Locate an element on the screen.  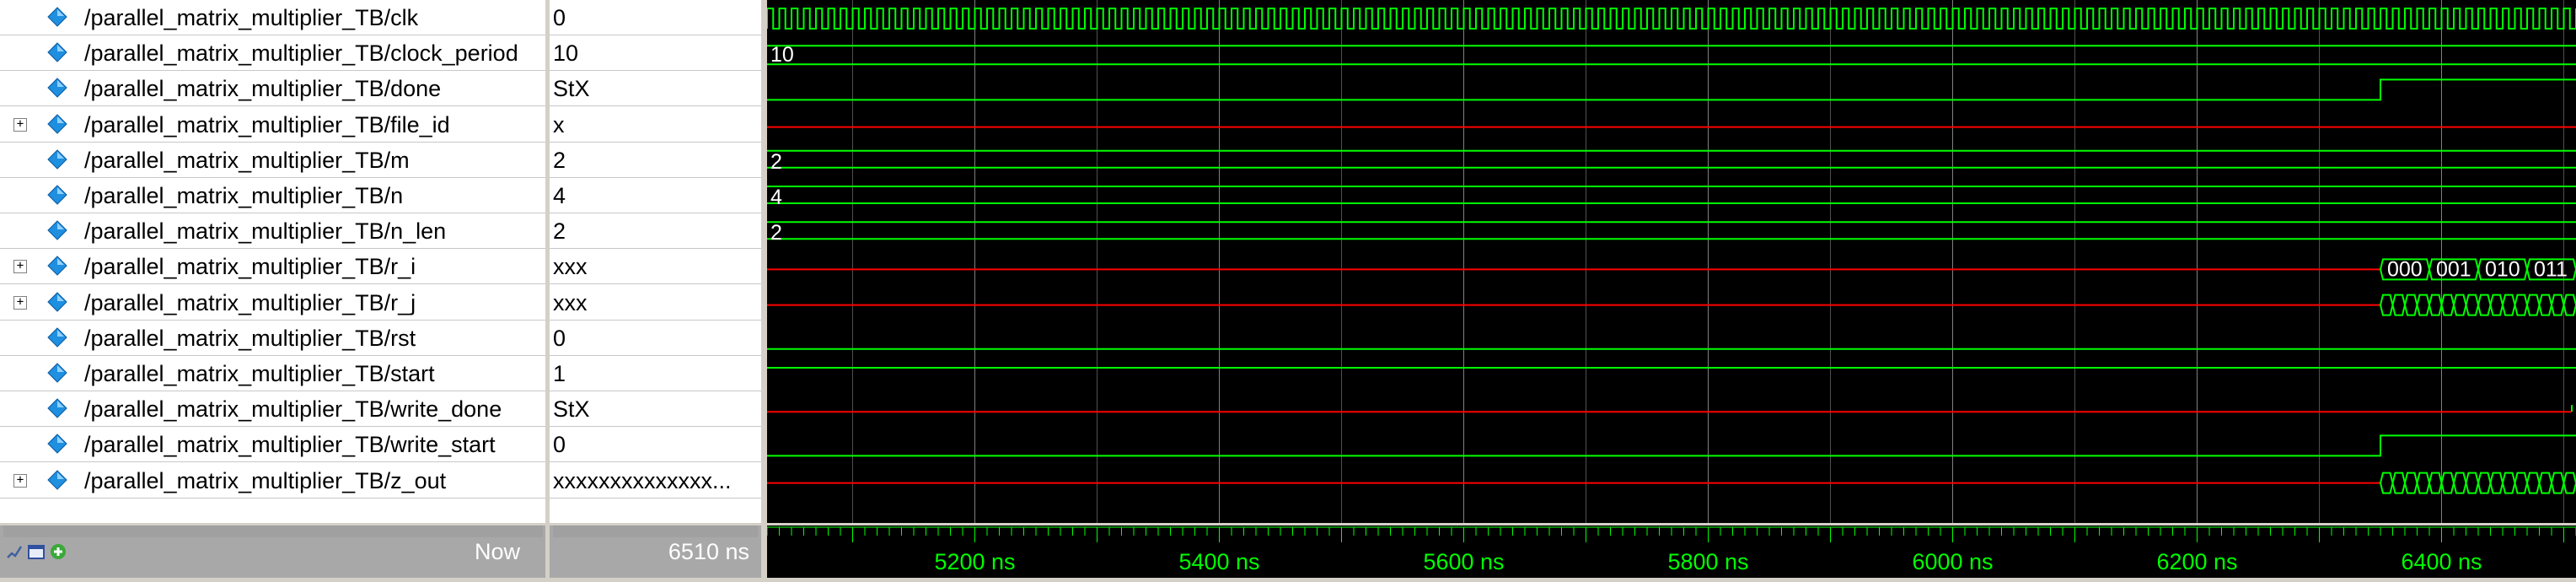
clk-wave is located at coordinates (1671, 18).